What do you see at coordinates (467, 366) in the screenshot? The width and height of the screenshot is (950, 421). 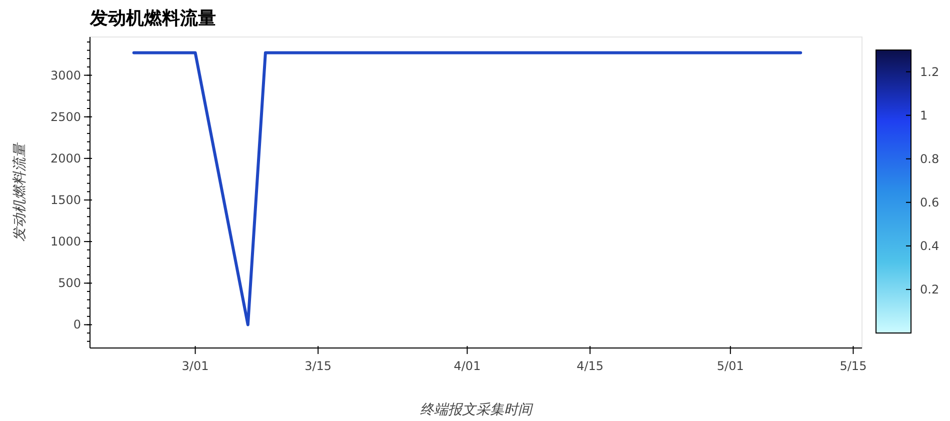 I see `x-tick-label: 4/01` at bounding box center [467, 366].